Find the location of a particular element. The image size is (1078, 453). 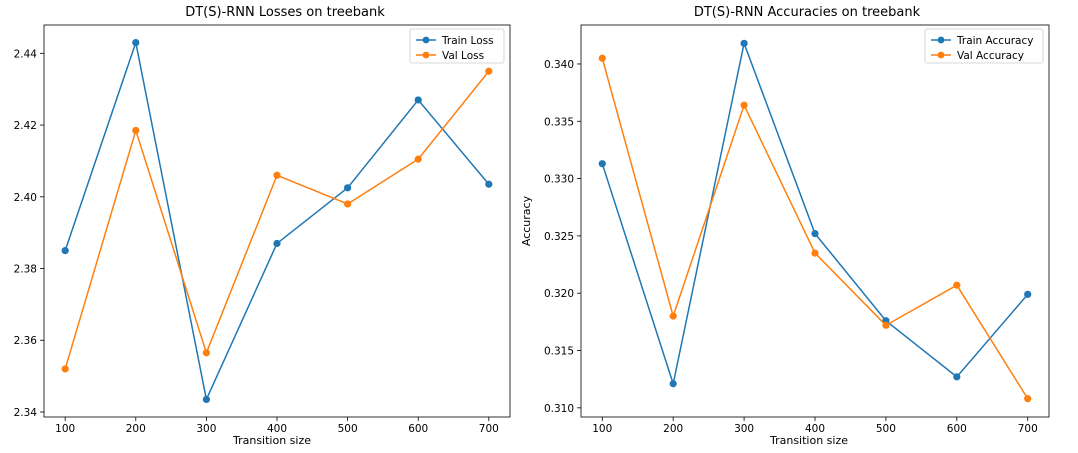

loss-x-ticks: 100 200 300 400 500 600 700 is located at coordinates (277, 426).